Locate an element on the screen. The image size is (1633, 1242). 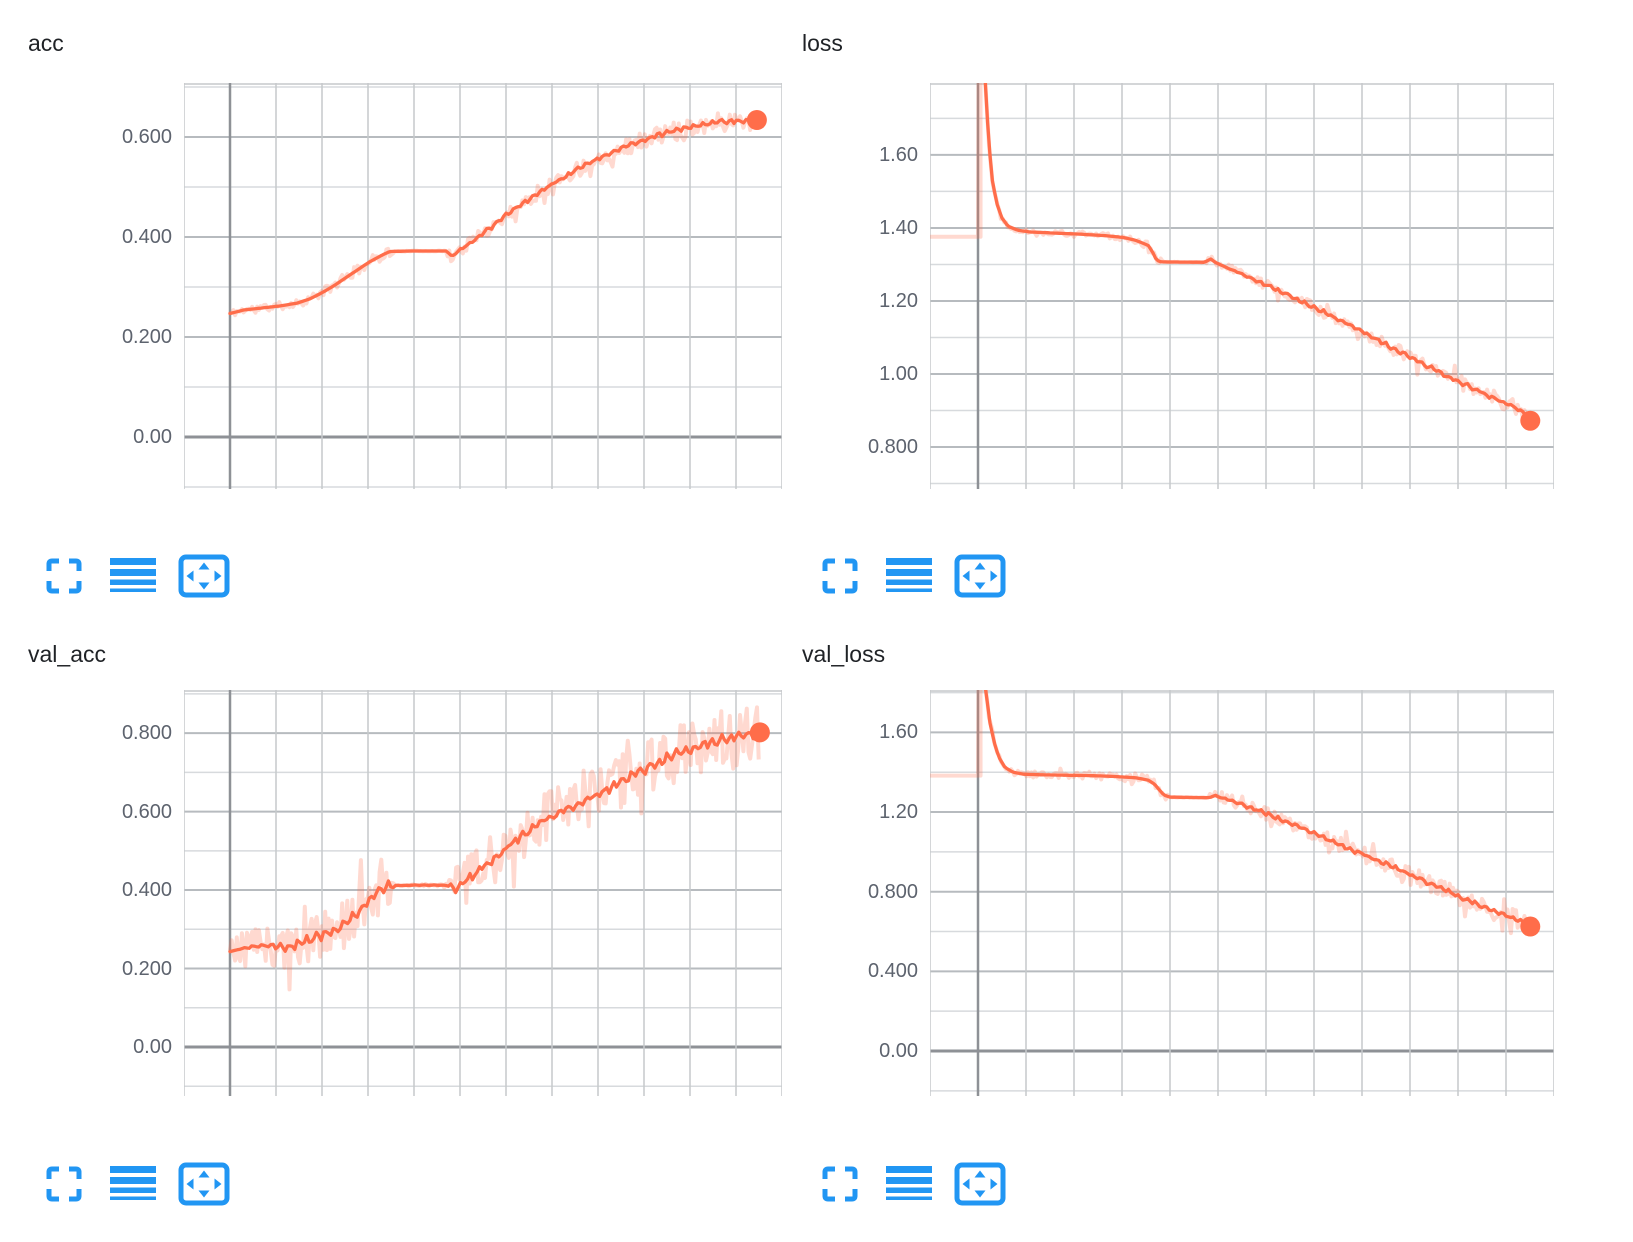
y-axis-tick-label: 1.00 is located at coordinates (898, 373).